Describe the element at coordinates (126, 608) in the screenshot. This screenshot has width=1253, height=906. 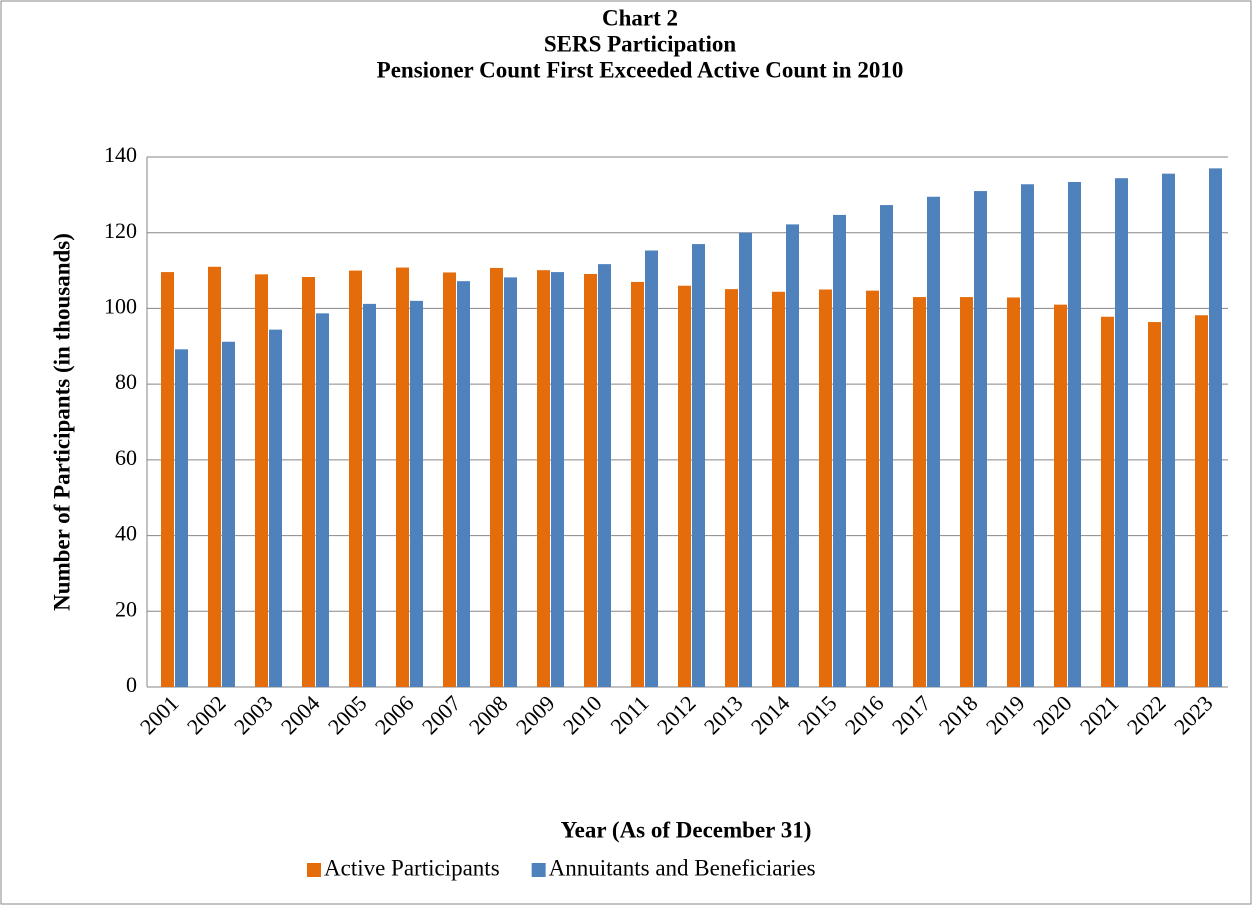
I see `y-tick-label: 20` at that location.